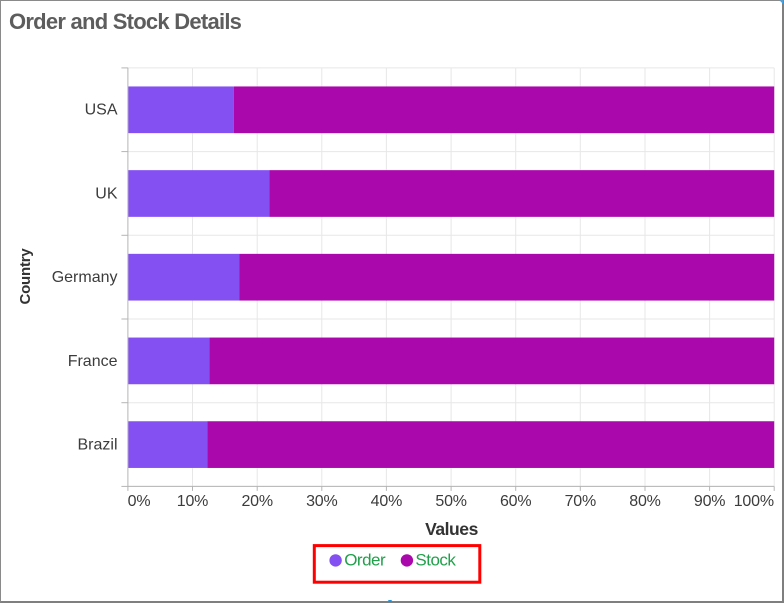  Describe the element at coordinates (25, 276) in the screenshot. I see `svg-text: Country` at that location.